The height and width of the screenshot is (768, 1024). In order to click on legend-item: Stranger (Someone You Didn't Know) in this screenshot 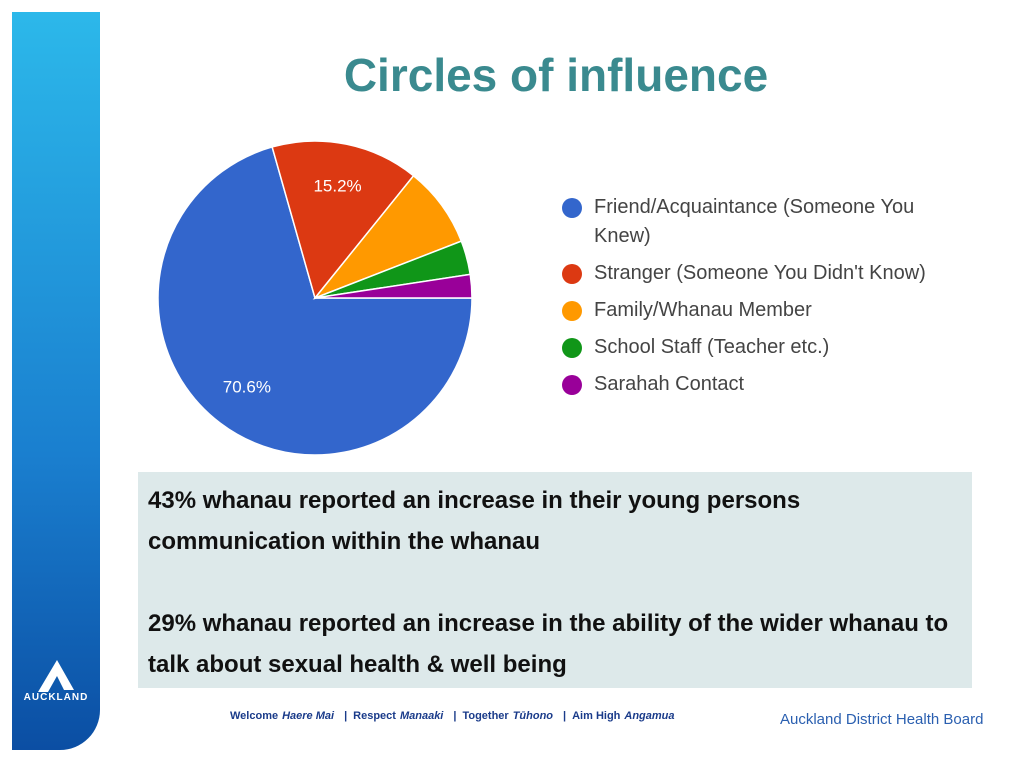, I will do `click(761, 273)`.